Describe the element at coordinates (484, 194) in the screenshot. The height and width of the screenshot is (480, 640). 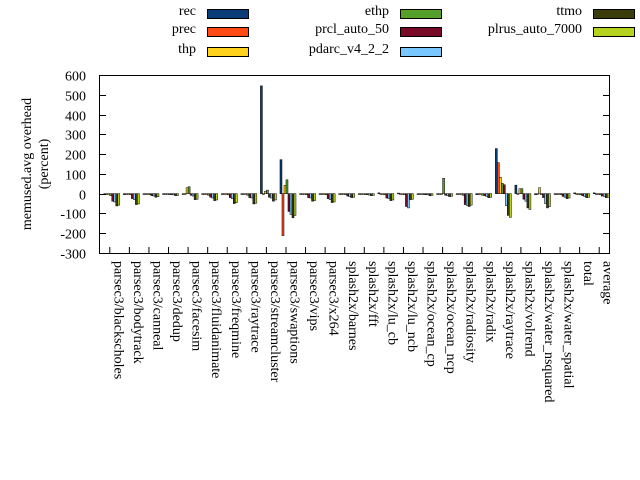
I see `bar-prcl_auto_50-splash2x-radix` at that location.